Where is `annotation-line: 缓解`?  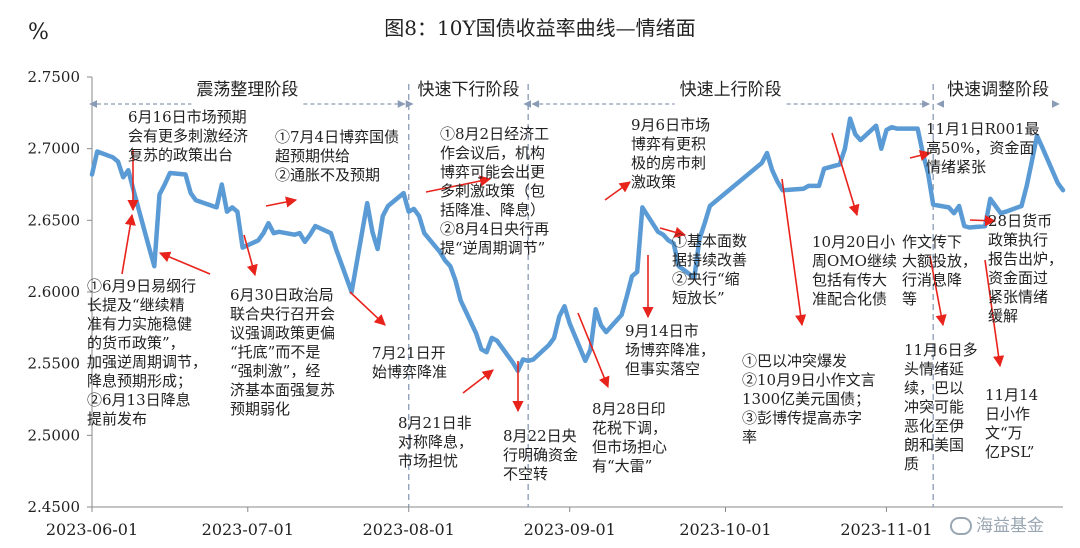 annotation-line: 缓解 is located at coordinates (1003, 316).